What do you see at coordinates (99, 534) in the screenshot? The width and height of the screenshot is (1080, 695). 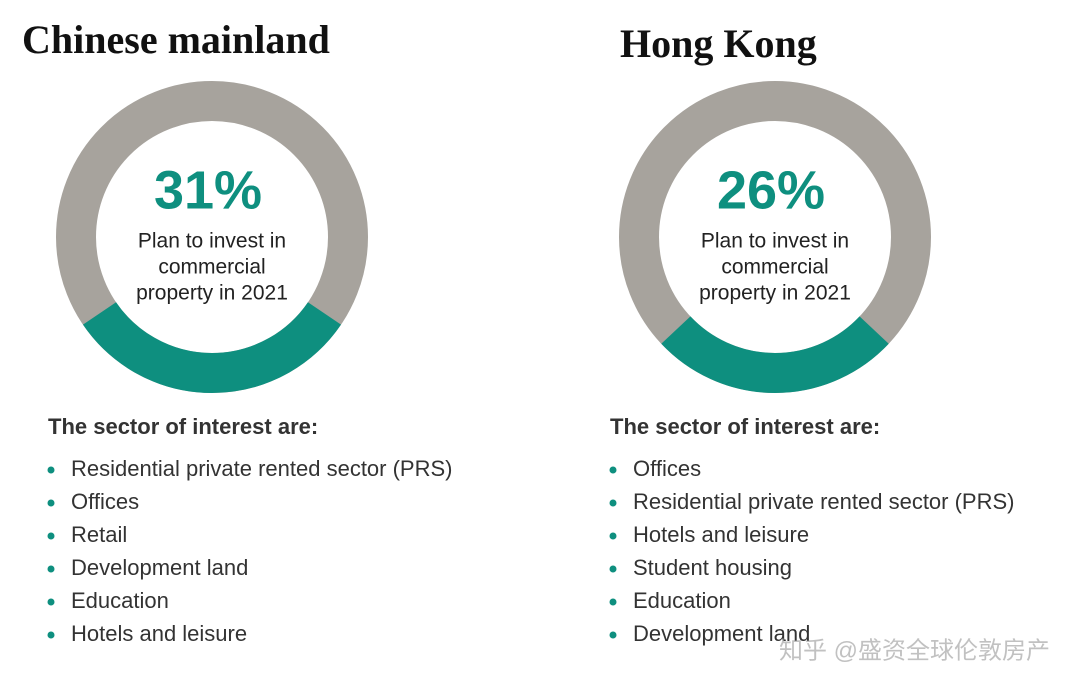 I see `list-item: Retail` at bounding box center [99, 534].